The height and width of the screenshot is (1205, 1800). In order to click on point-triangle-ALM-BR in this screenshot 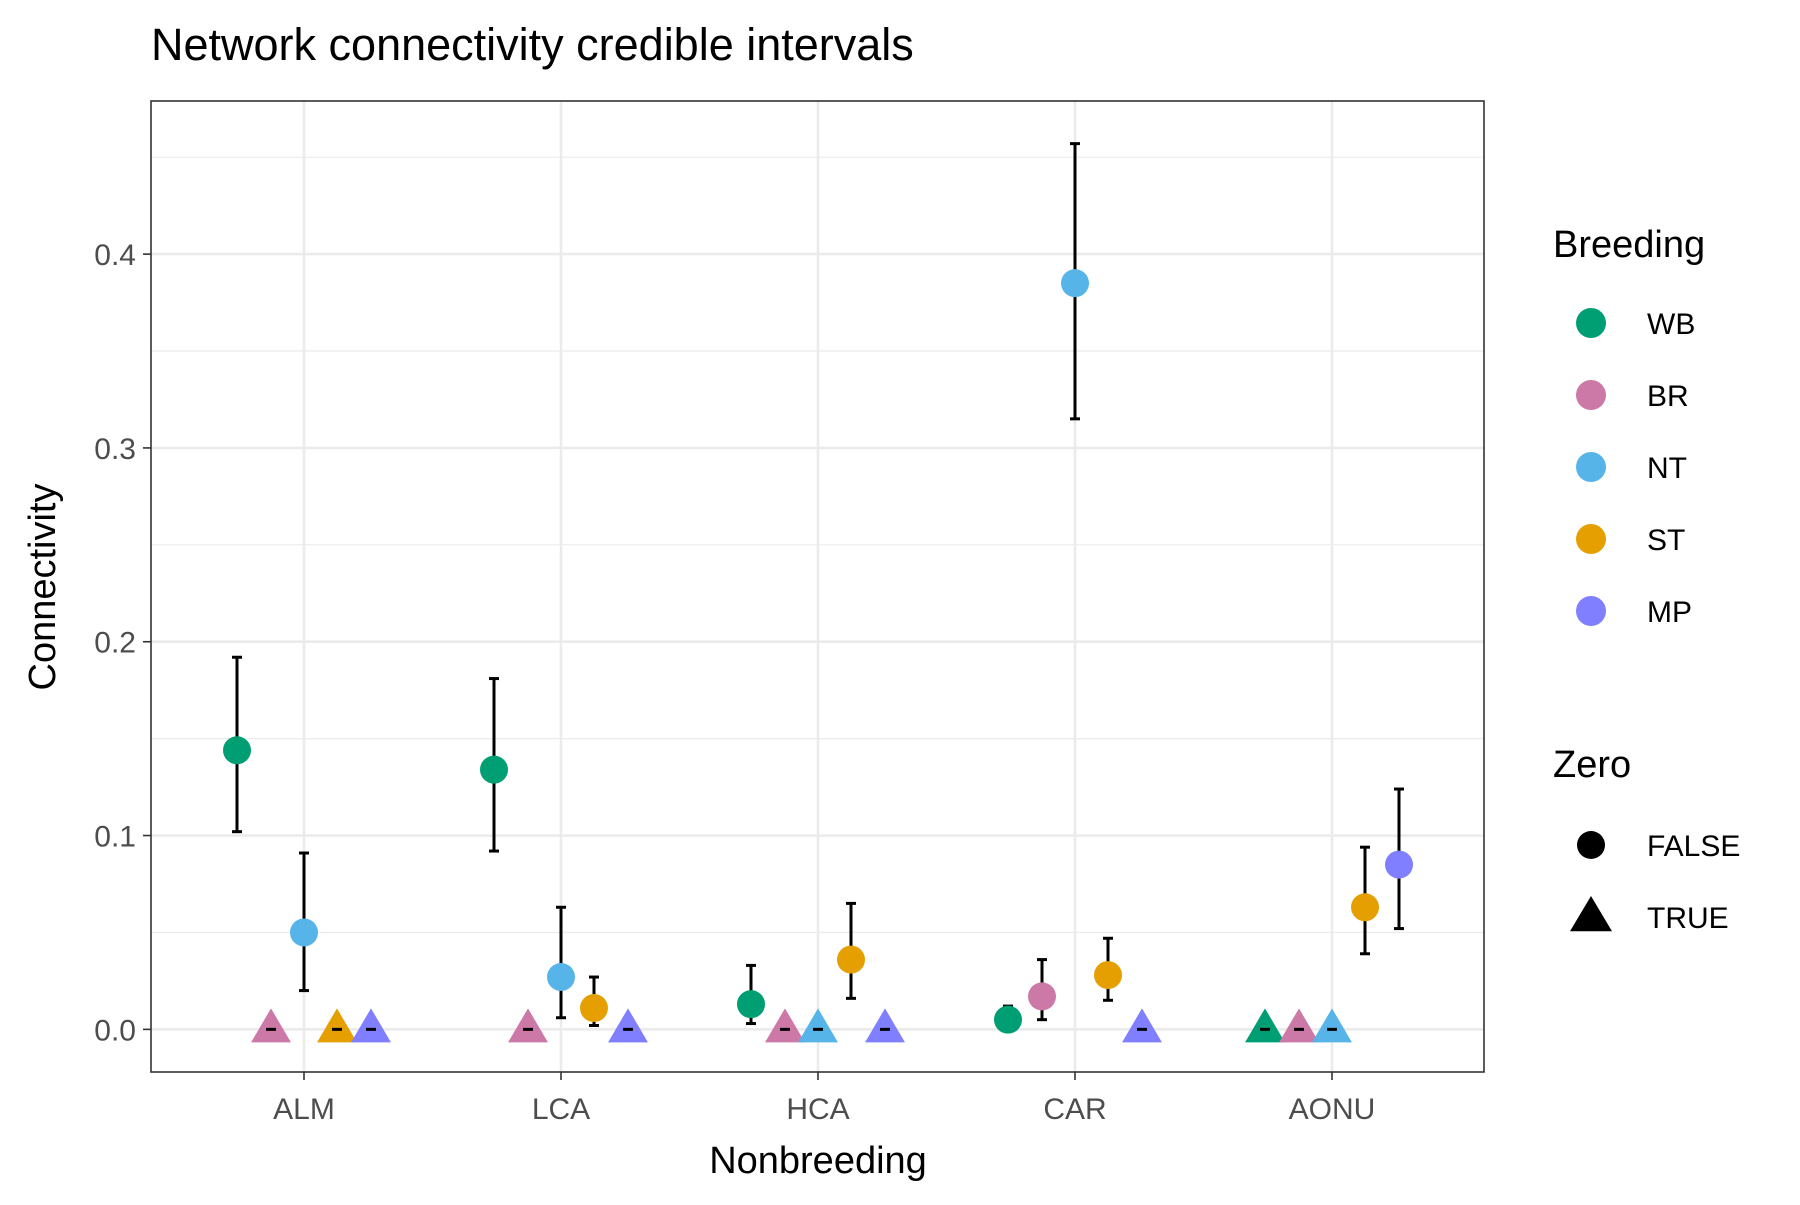, I will do `click(271, 1025)`.